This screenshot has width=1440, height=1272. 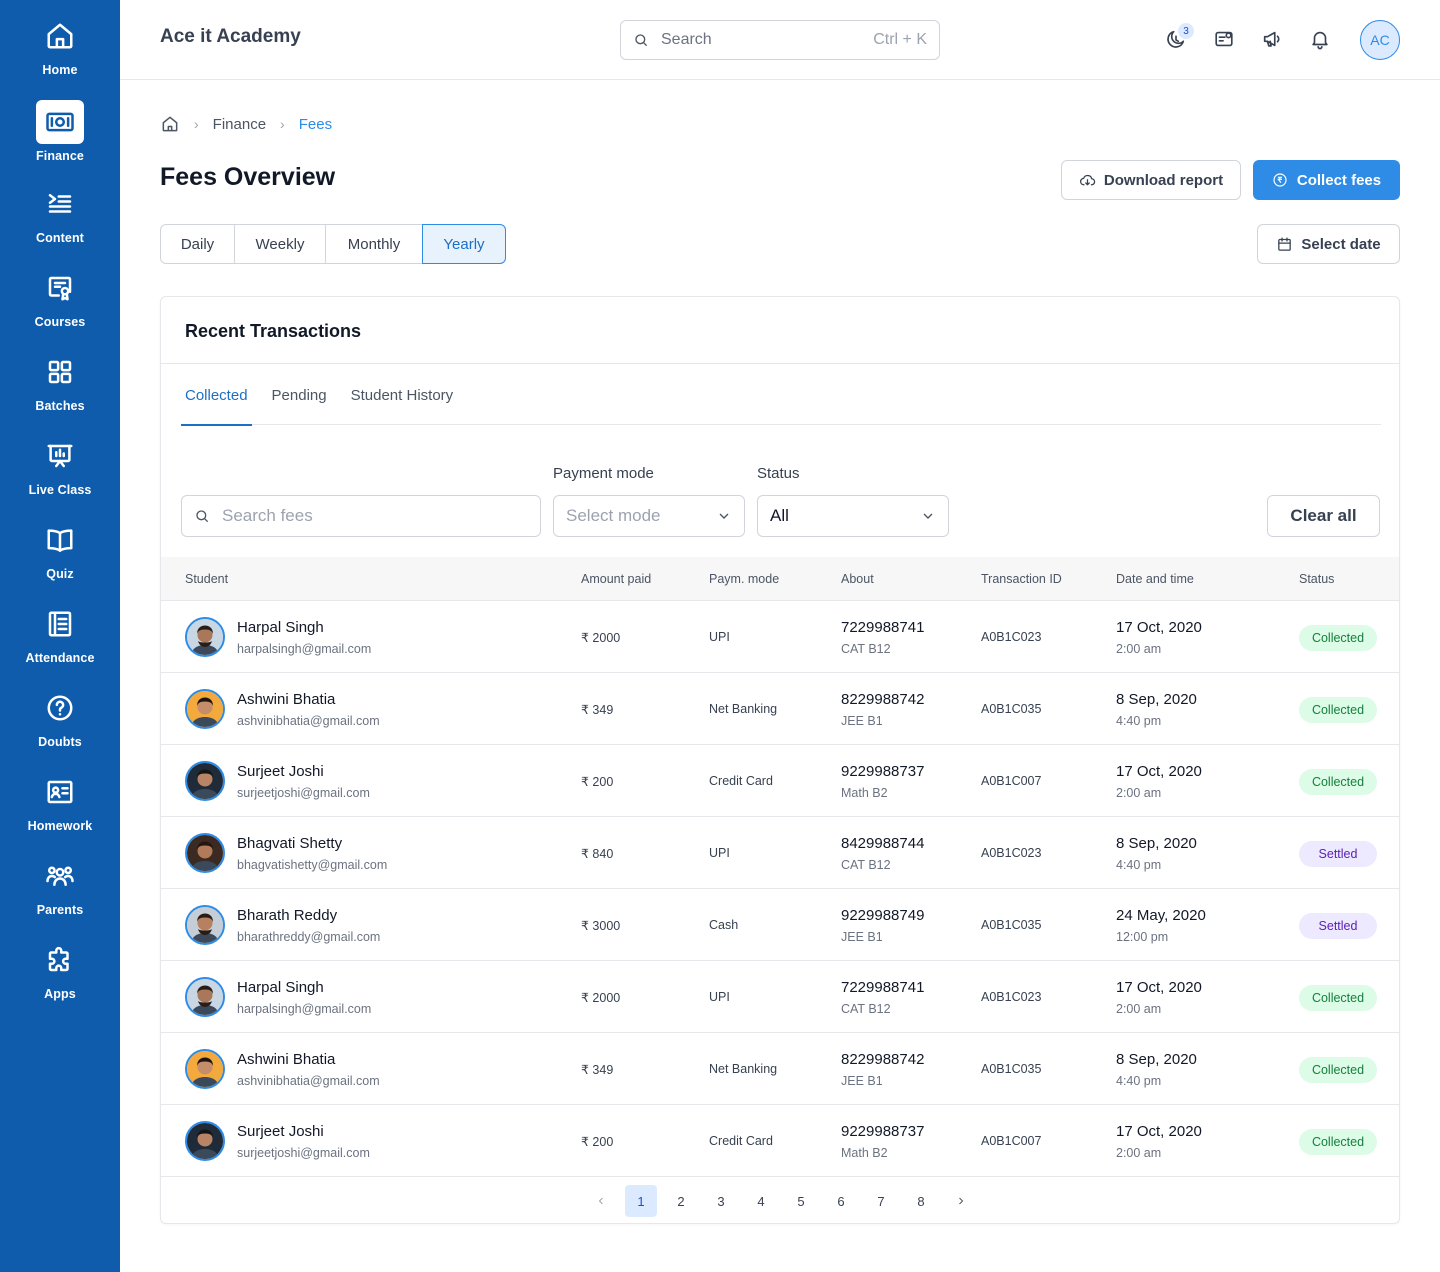 What do you see at coordinates (312, 865) in the screenshot?
I see `student-email: bhagvatishetty@gmail.com` at bounding box center [312, 865].